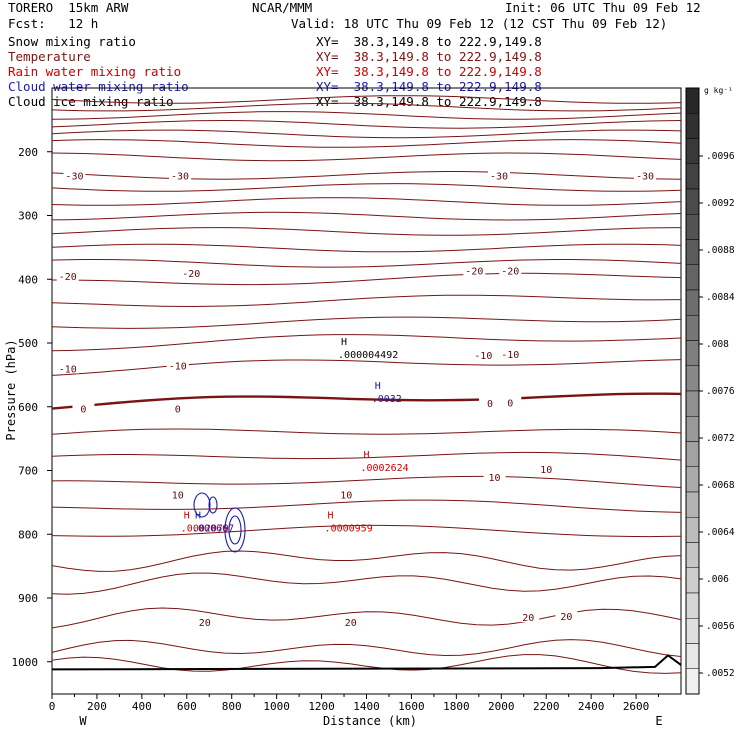 Image resolution: width=740 pixels, height=740 pixels. What do you see at coordinates (276, 706) in the screenshot?
I see `x-tick-label: 1000` at bounding box center [276, 706].